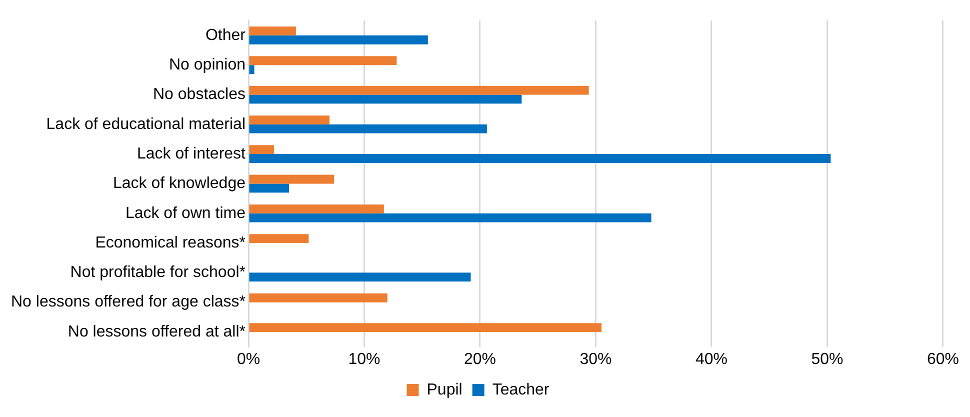 The width and height of the screenshot is (970, 417). What do you see at coordinates (943, 359) in the screenshot?
I see `x-tick-label: 60%` at bounding box center [943, 359].